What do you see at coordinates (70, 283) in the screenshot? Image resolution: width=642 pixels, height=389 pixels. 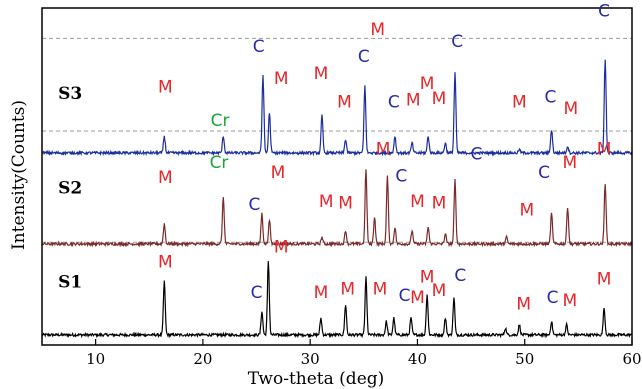 I see `sample-label-s1: S1` at bounding box center [70, 283].